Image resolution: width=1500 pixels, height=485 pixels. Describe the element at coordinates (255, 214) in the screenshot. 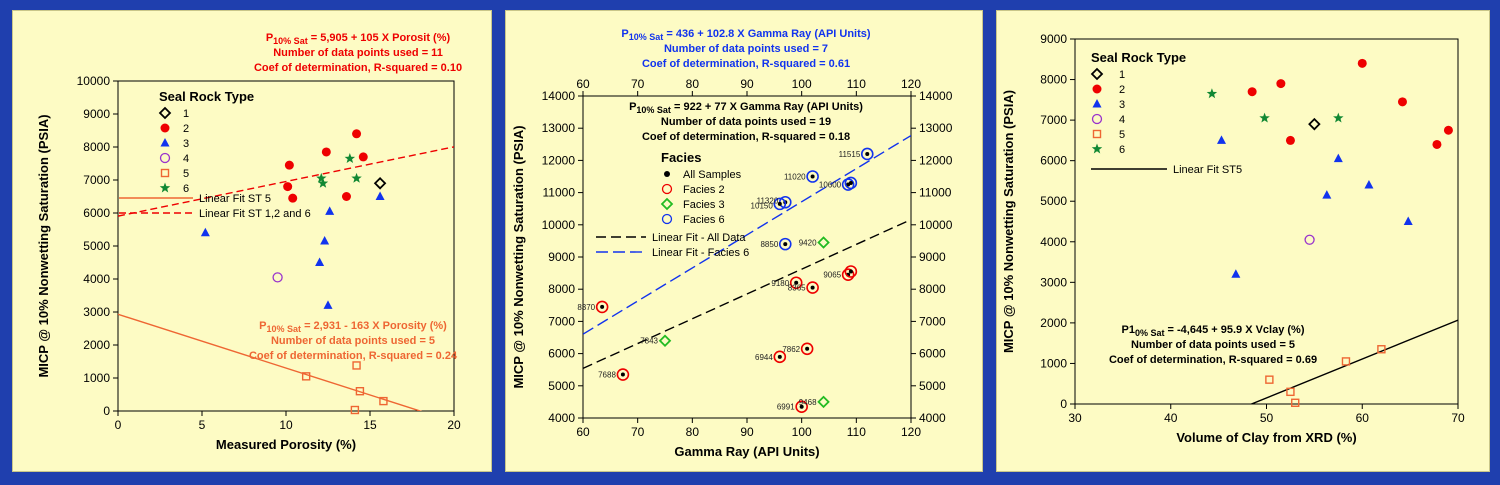

I see `legend-fit-entry: Linear Fit ST 1,2 and 6` at that location.